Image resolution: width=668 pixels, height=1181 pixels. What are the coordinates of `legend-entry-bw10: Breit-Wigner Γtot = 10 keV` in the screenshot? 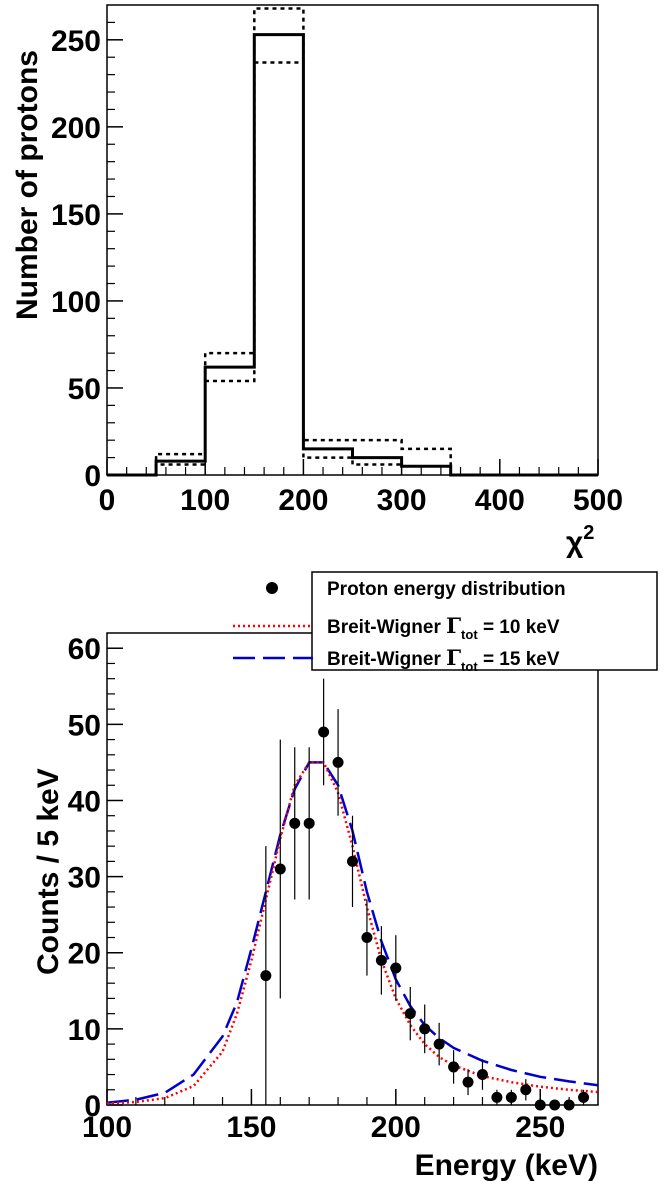 It's located at (396, 627).